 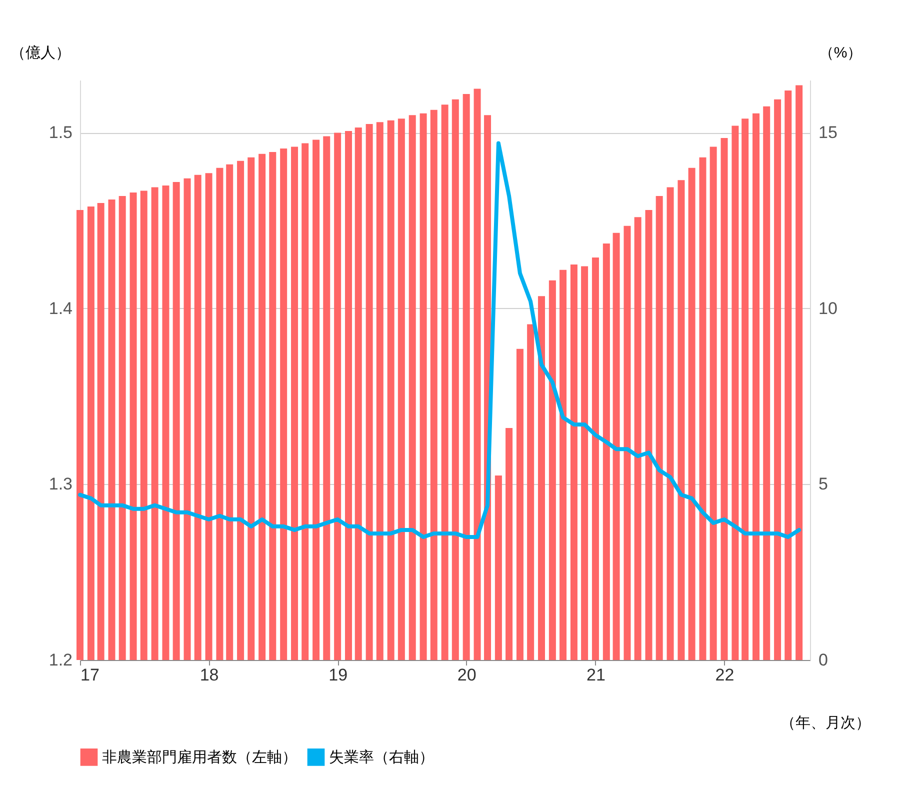 I want to click on x-tick-label: 18, so click(x=209, y=675).